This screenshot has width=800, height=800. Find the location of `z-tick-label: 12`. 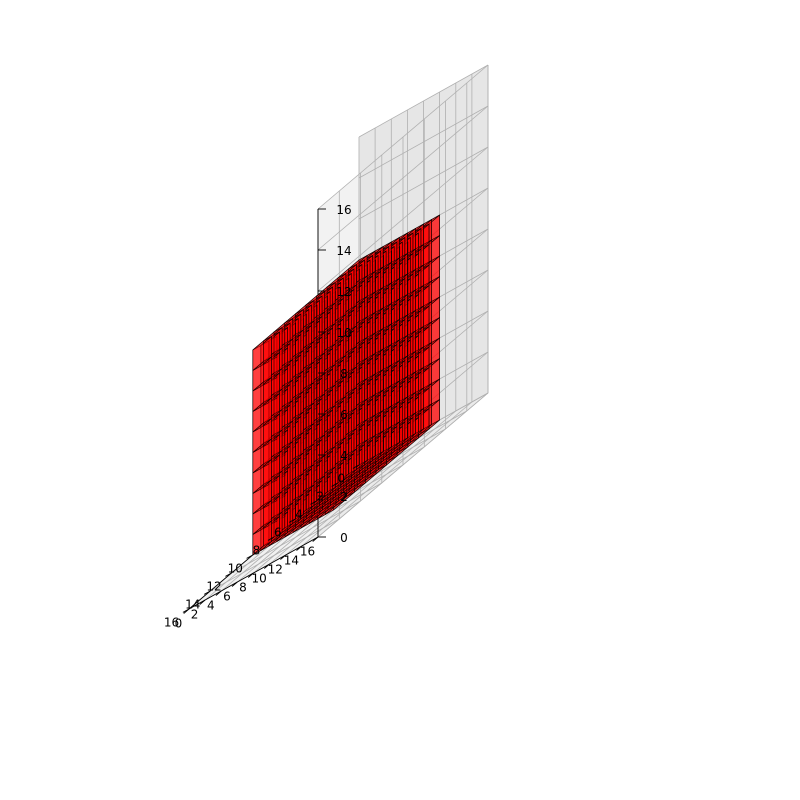

z-tick-label: 12 is located at coordinates (343, 292).